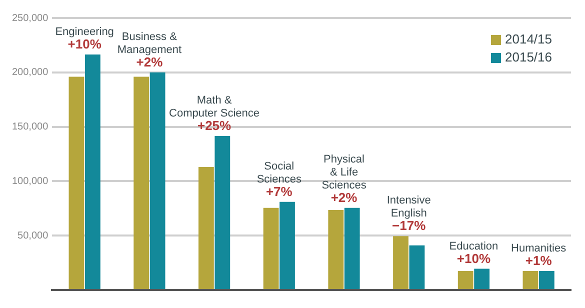  What do you see at coordinates (30, 127) in the screenshot?
I see `y-tick-label: 150,000` at bounding box center [30, 127].